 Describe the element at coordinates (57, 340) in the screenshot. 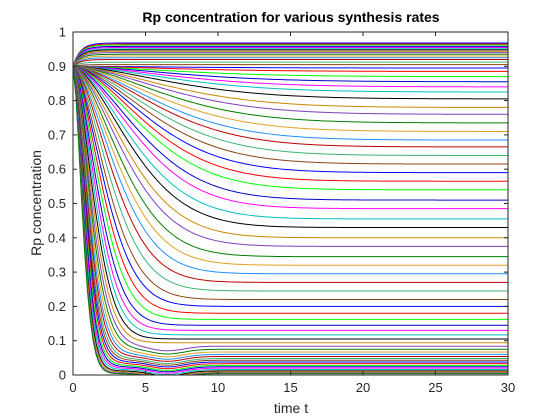

I see `y-tick-label: 0.1` at that location.